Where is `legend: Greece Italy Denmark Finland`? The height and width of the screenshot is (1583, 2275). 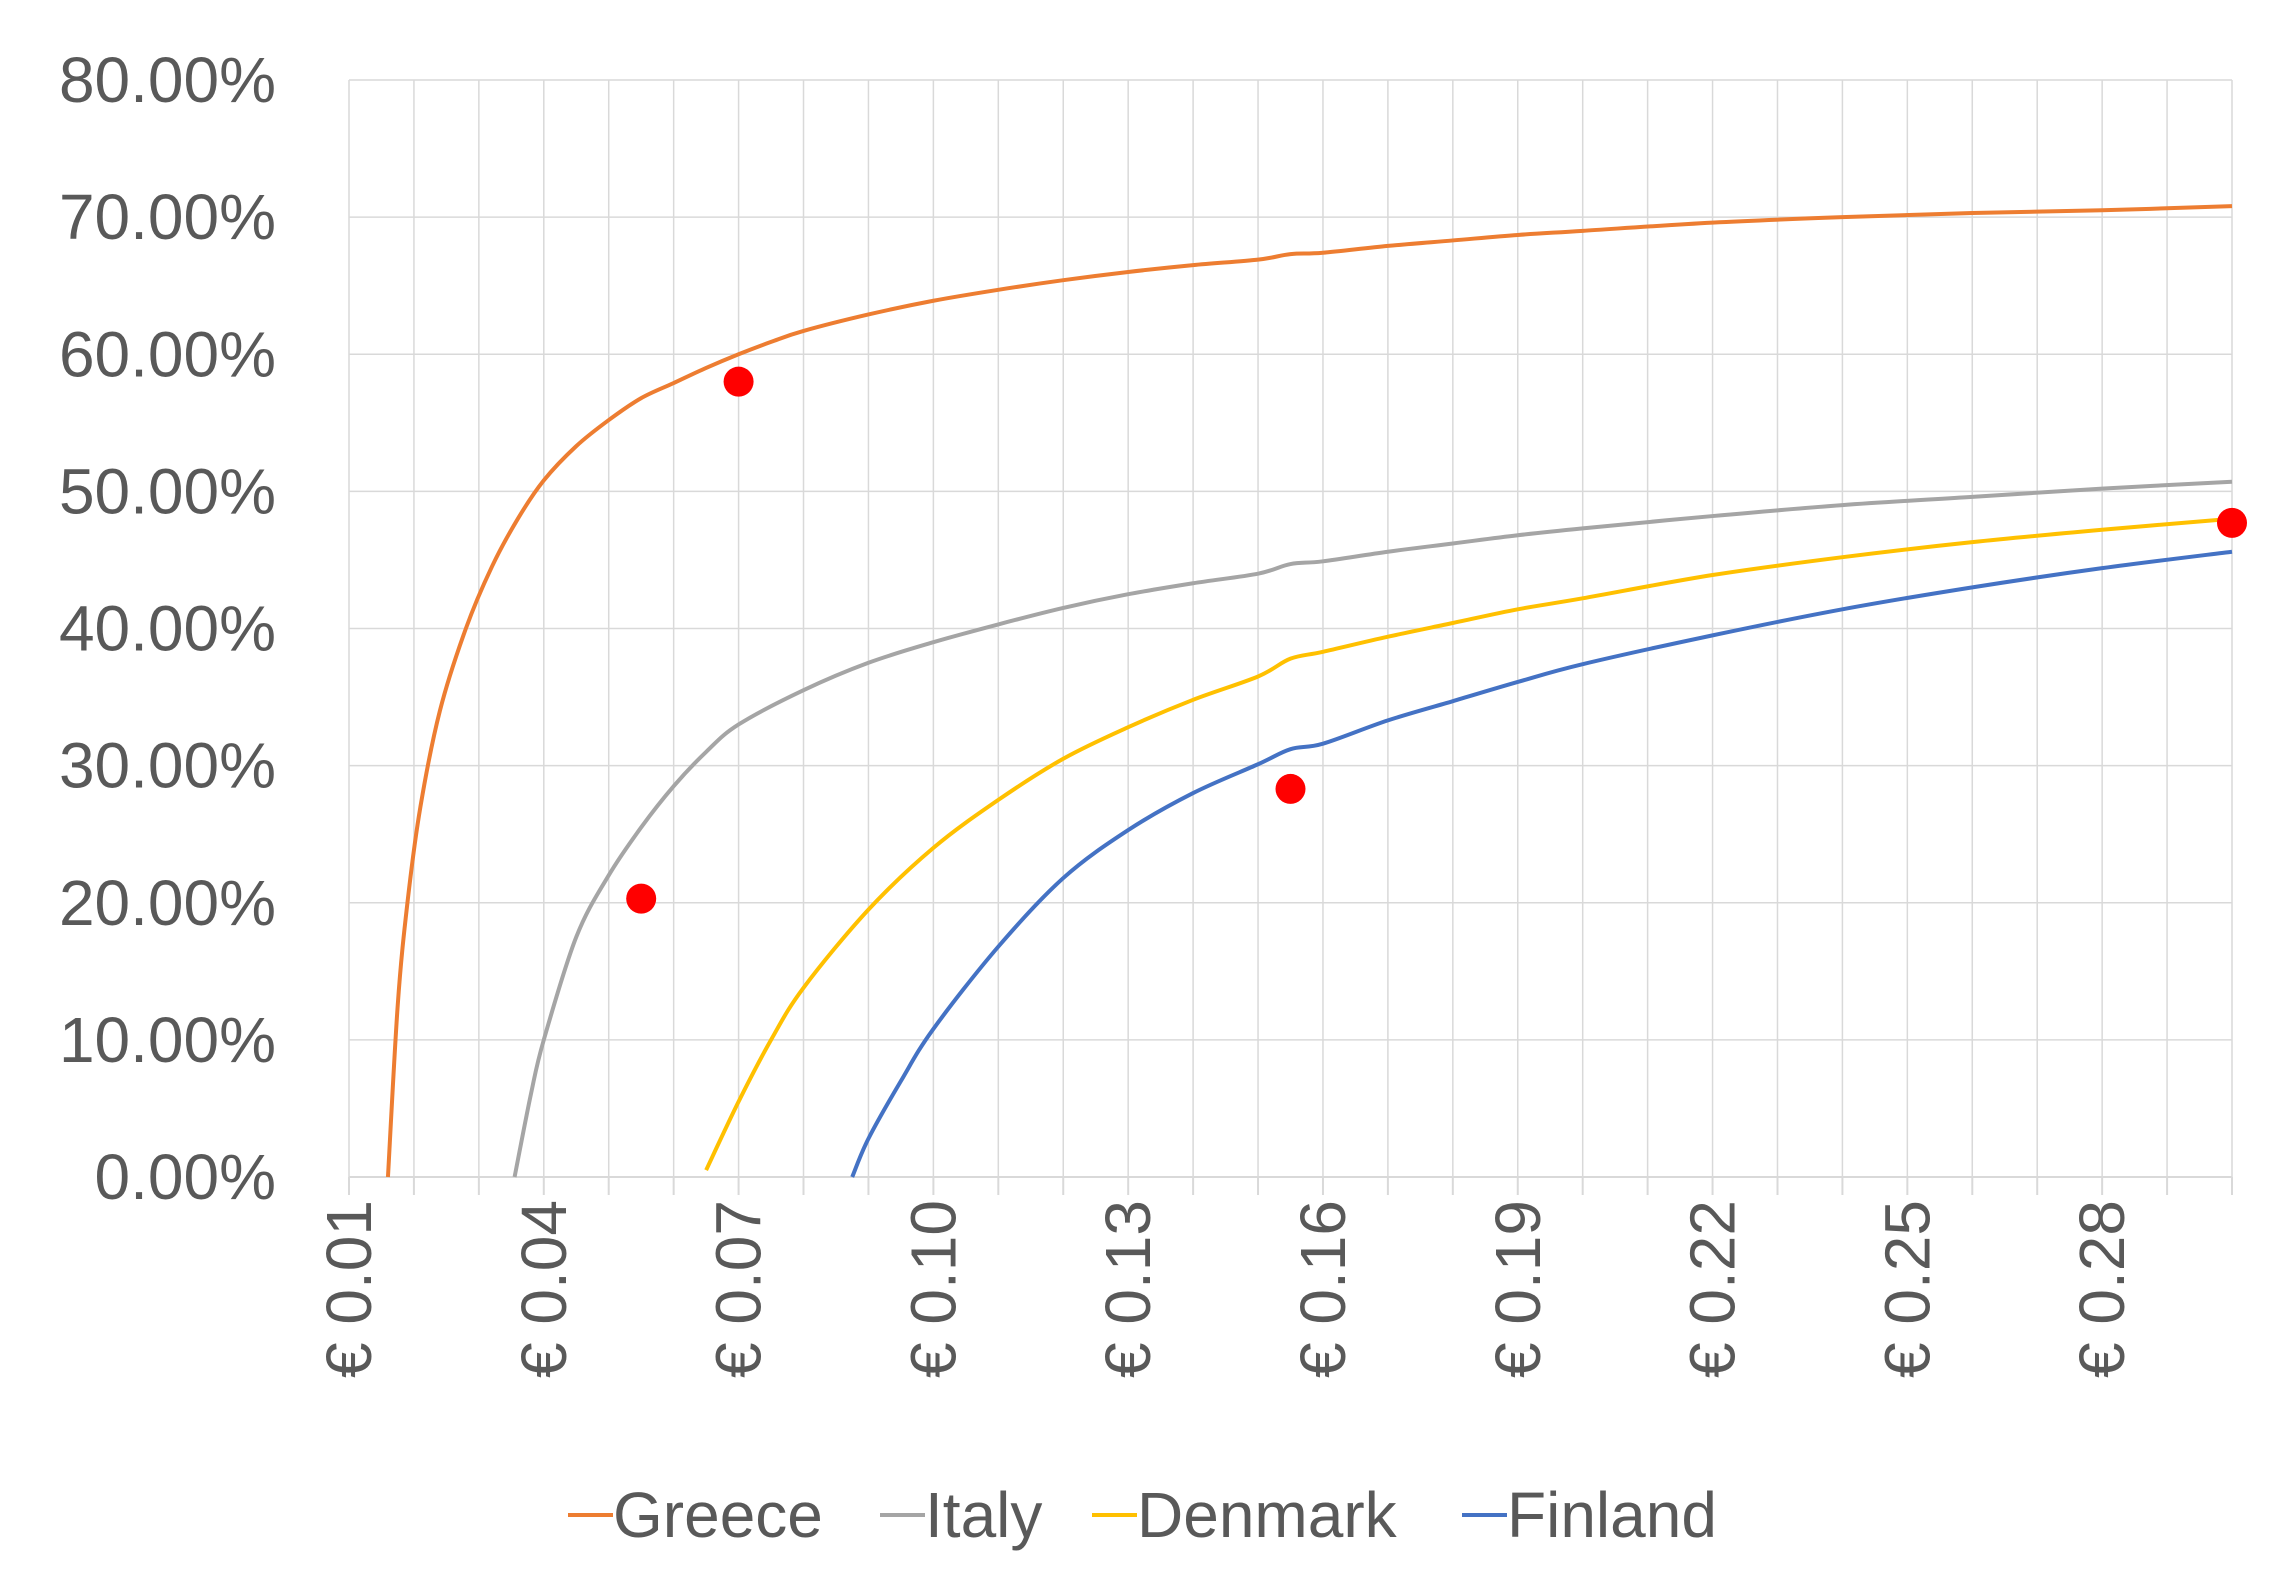
legend: Greece Italy Denmark Finland is located at coordinates (1142, 1515).